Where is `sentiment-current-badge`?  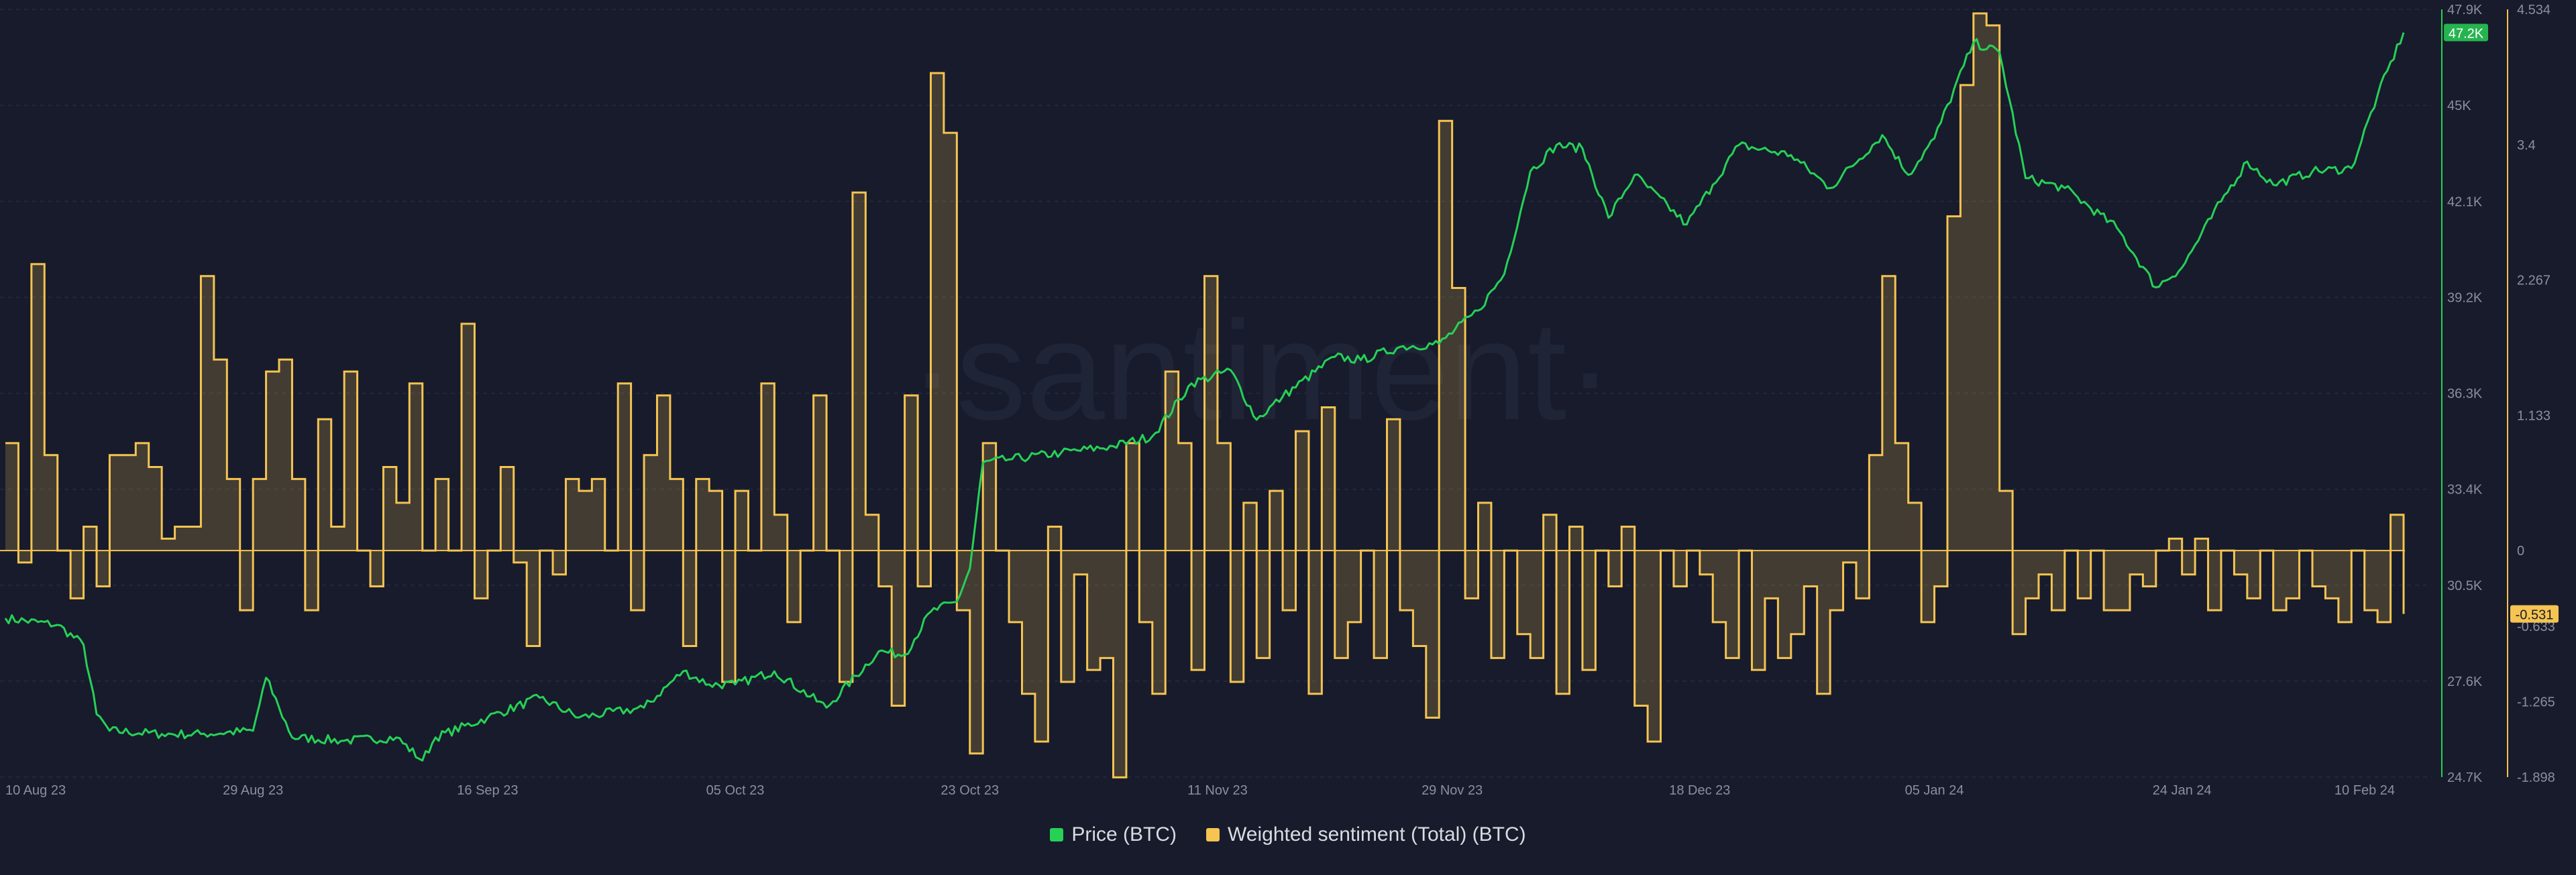 sentiment-current-badge is located at coordinates (2534, 614).